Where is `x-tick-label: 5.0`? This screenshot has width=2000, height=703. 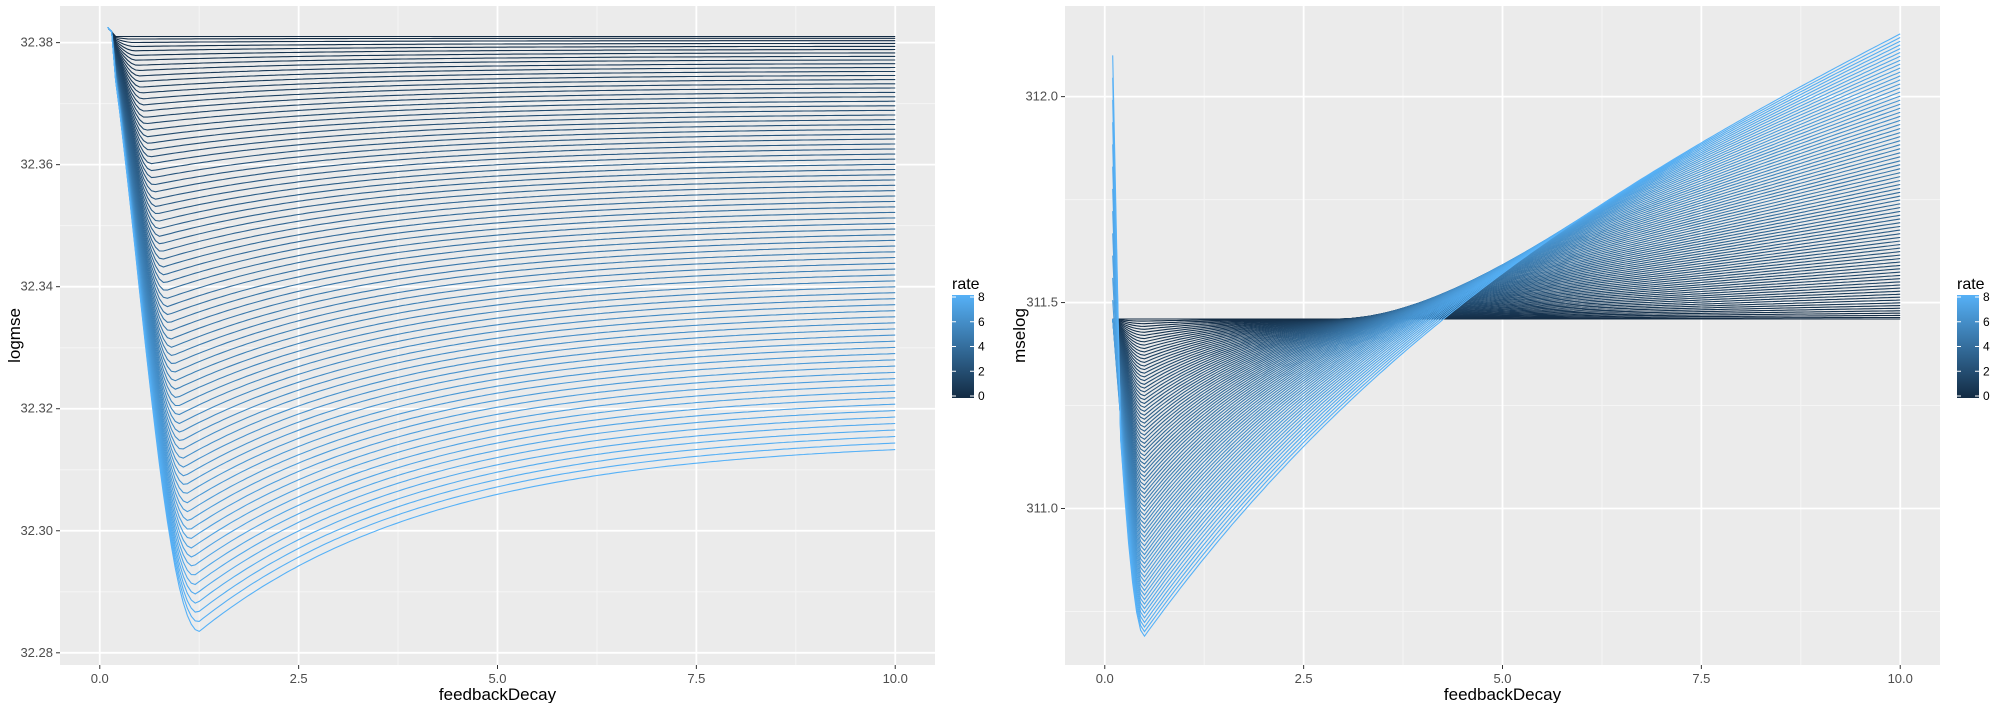
x-tick-label: 5.0 is located at coordinates (1502, 678).